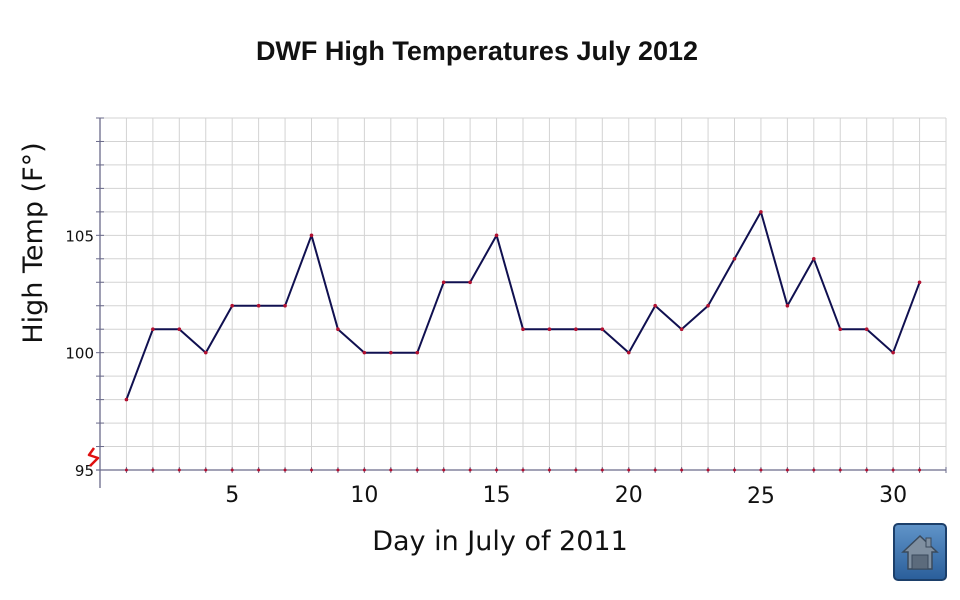 The width and height of the screenshot is (960, 600). Describe the element at coordinates (477, 51) in the screenshot. I see `chart-title: DWF High Temperatures July 2012` at that location.